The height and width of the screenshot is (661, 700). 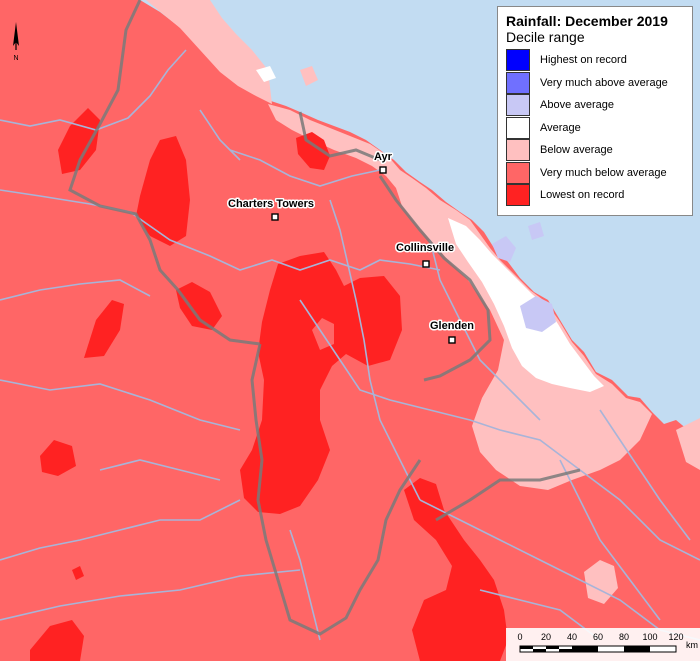 What do you see at coordinates (57, 640) in the screenshot?
I see `zone-lowest-south` at bounding box center [57, 640].